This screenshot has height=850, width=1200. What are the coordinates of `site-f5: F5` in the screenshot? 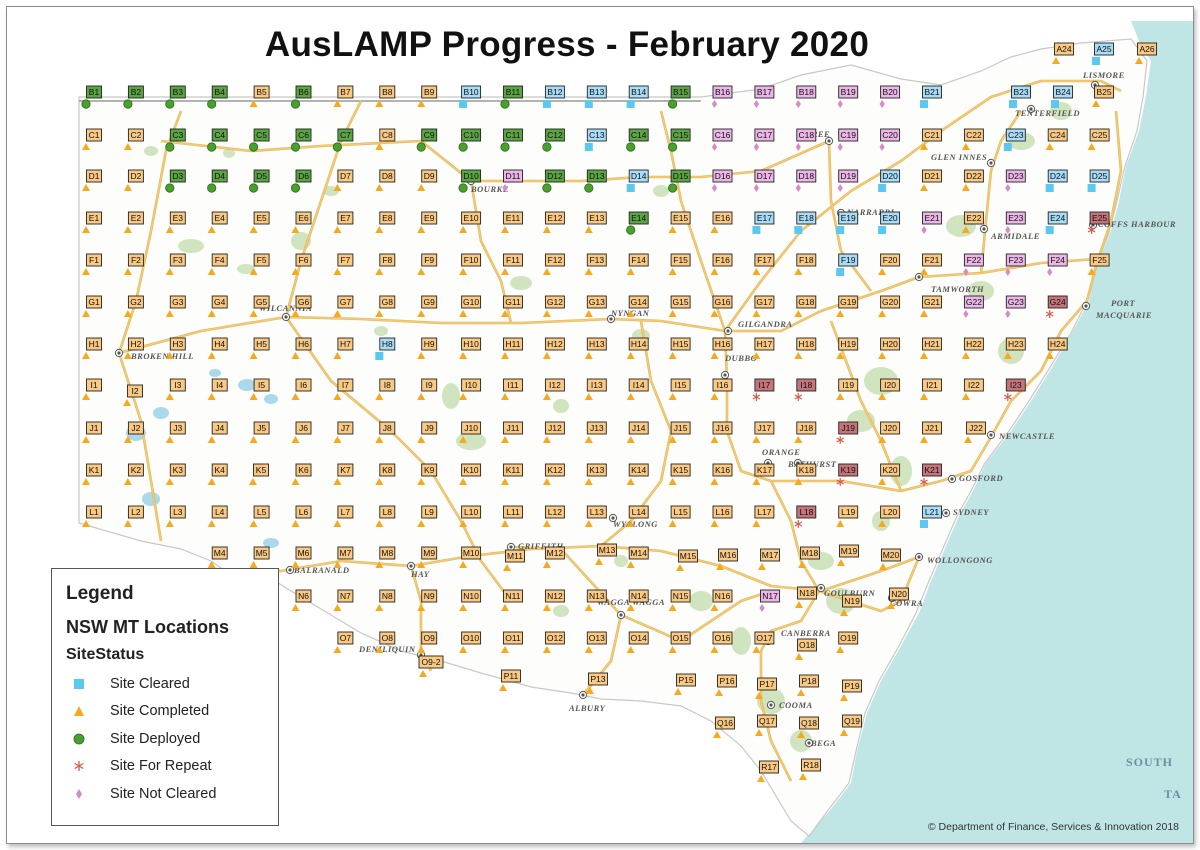 It's located at (259, 264).